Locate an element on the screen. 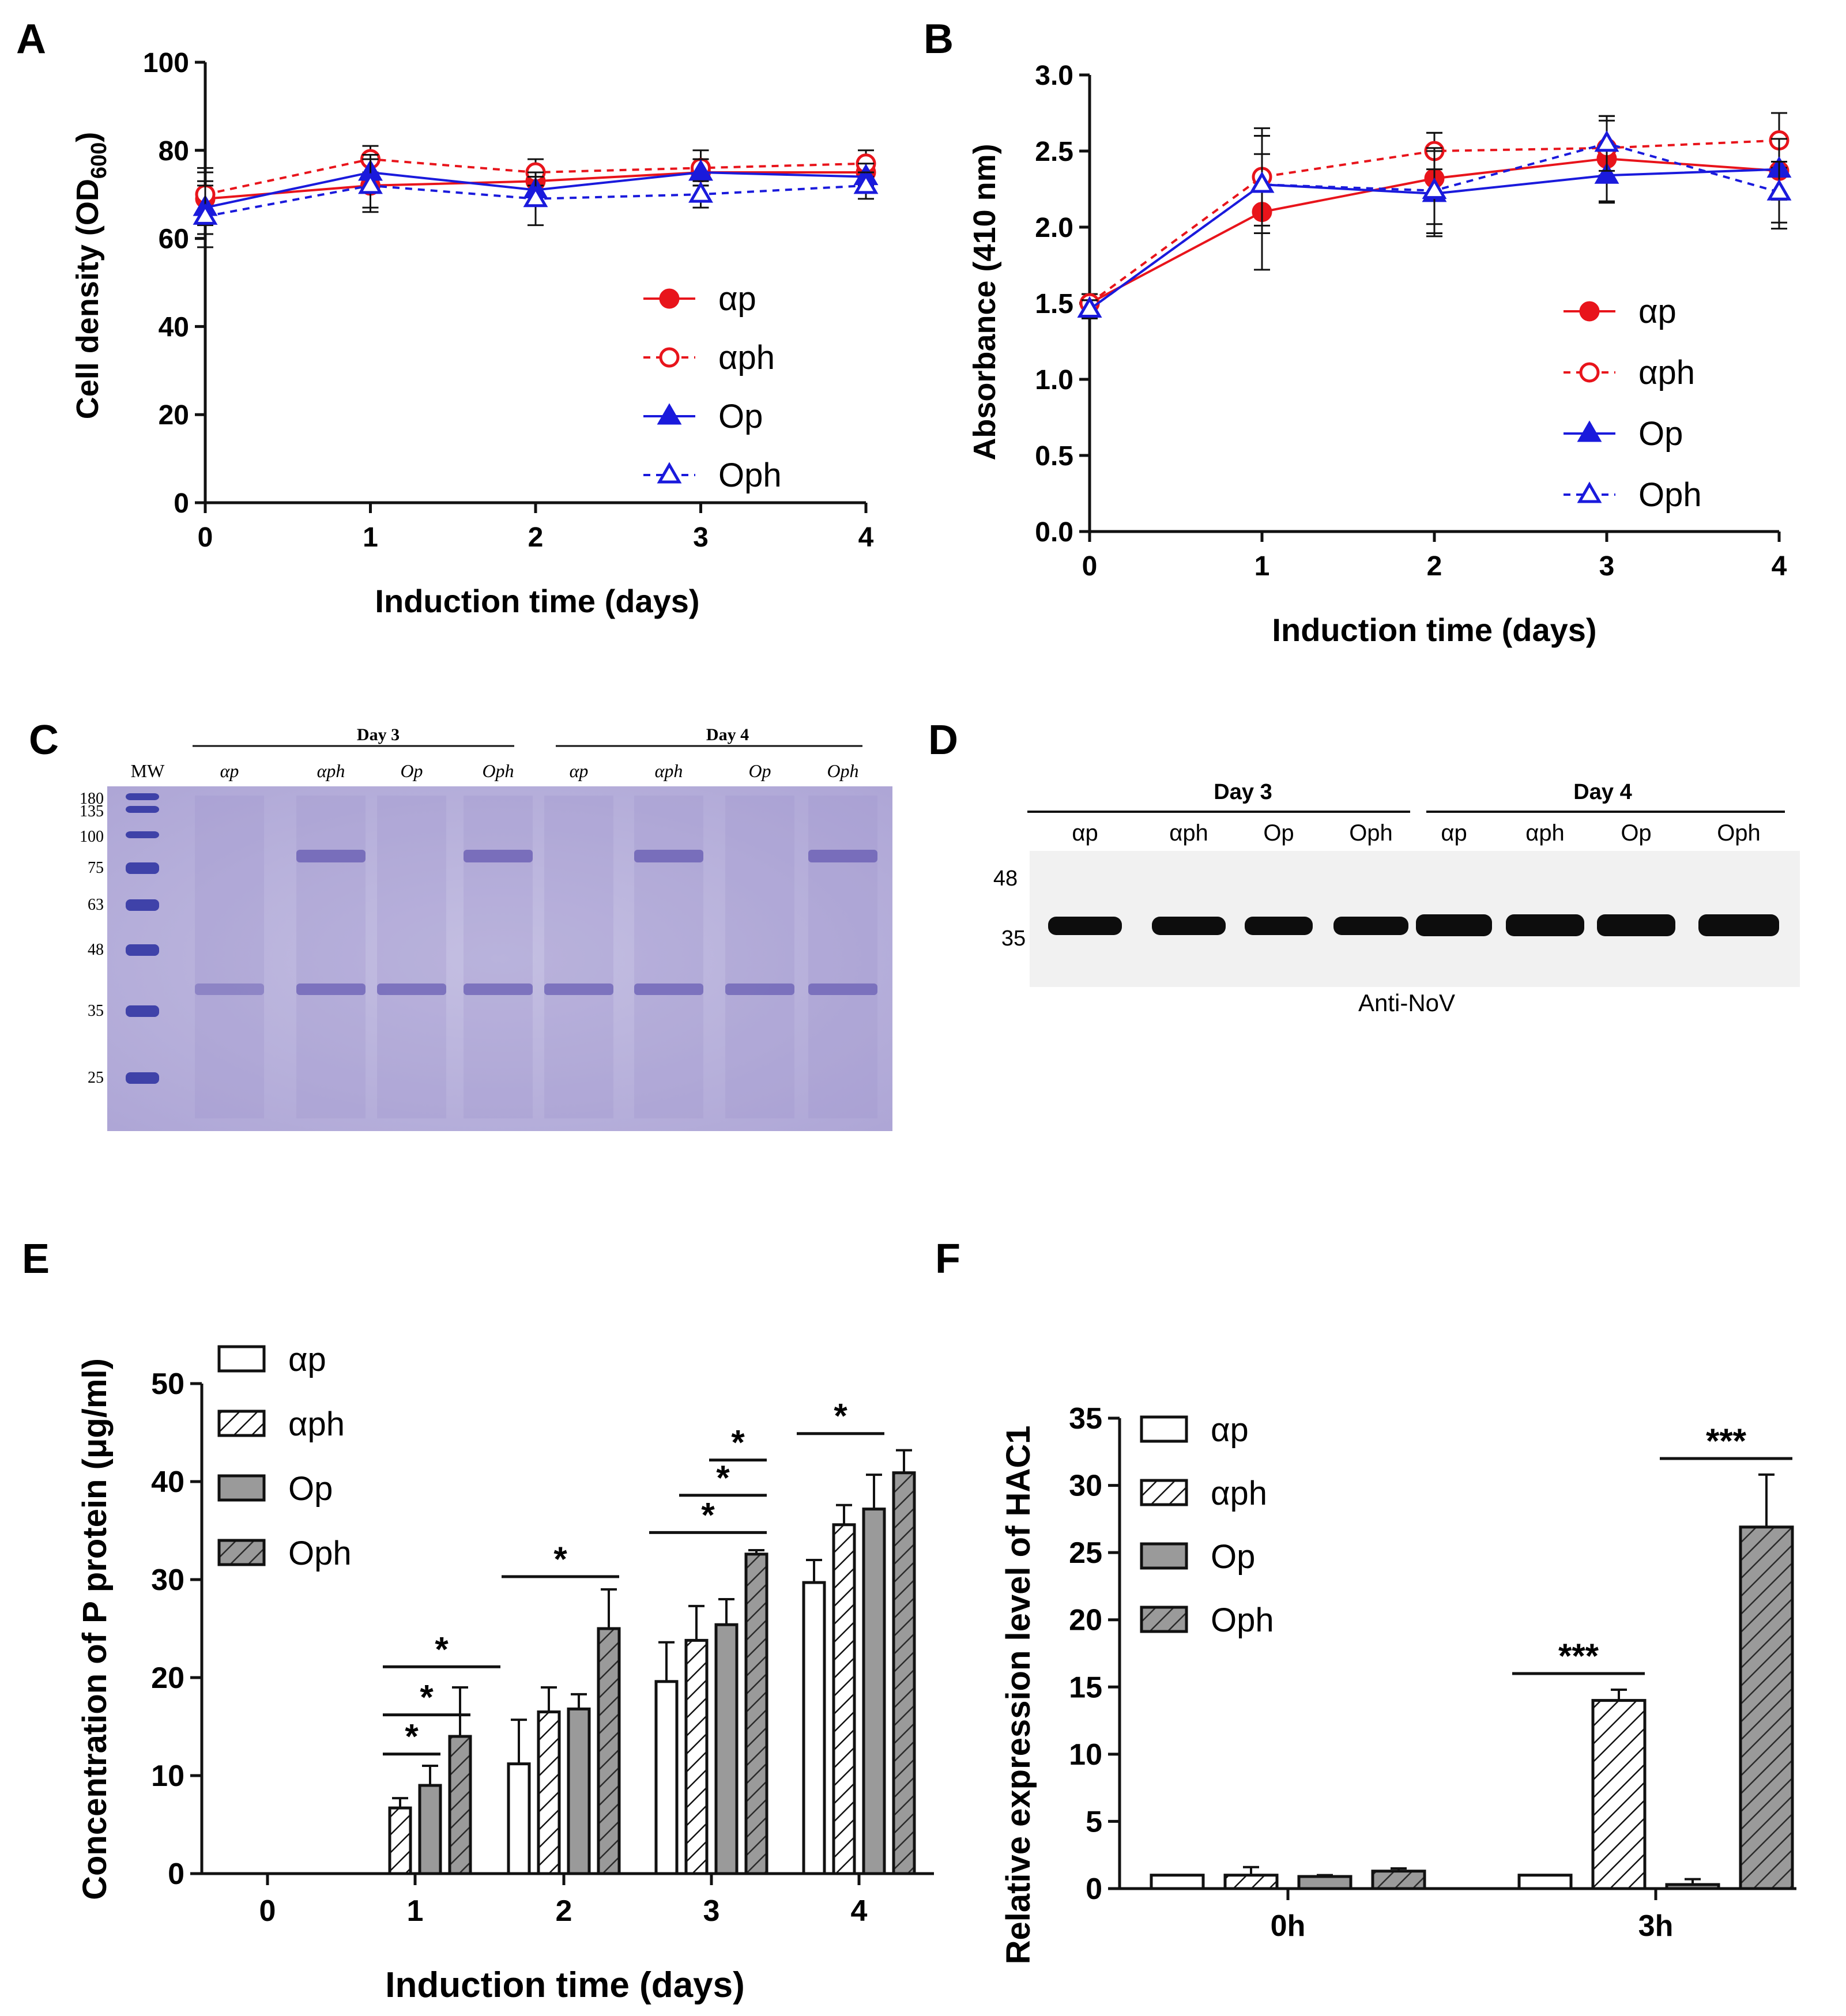 Image resolution: width=1846 pixels, height=2016 pixels. x-tick-label: 4 is located at coordinates (1779, 566).